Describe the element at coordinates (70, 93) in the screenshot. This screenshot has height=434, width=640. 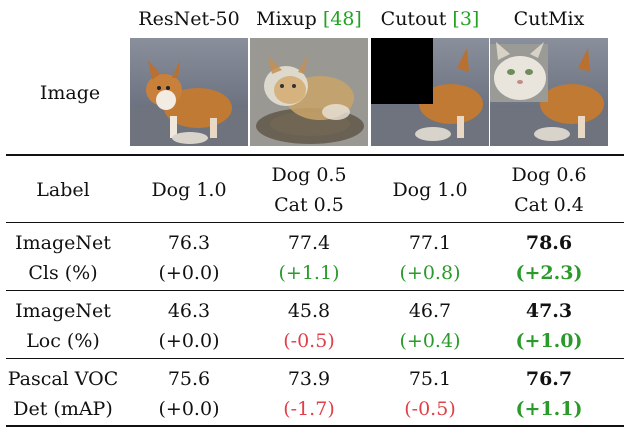
I see `image-row-label: Image` at that location.